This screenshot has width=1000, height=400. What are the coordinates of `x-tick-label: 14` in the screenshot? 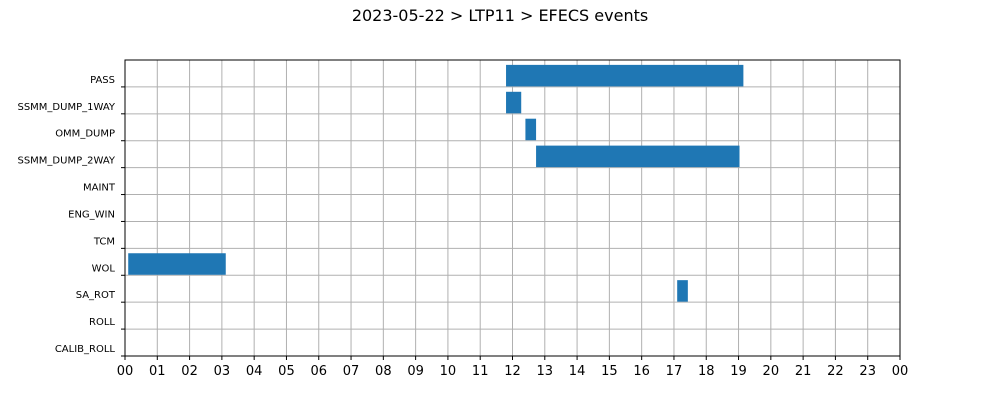 It's located at (577, 371).